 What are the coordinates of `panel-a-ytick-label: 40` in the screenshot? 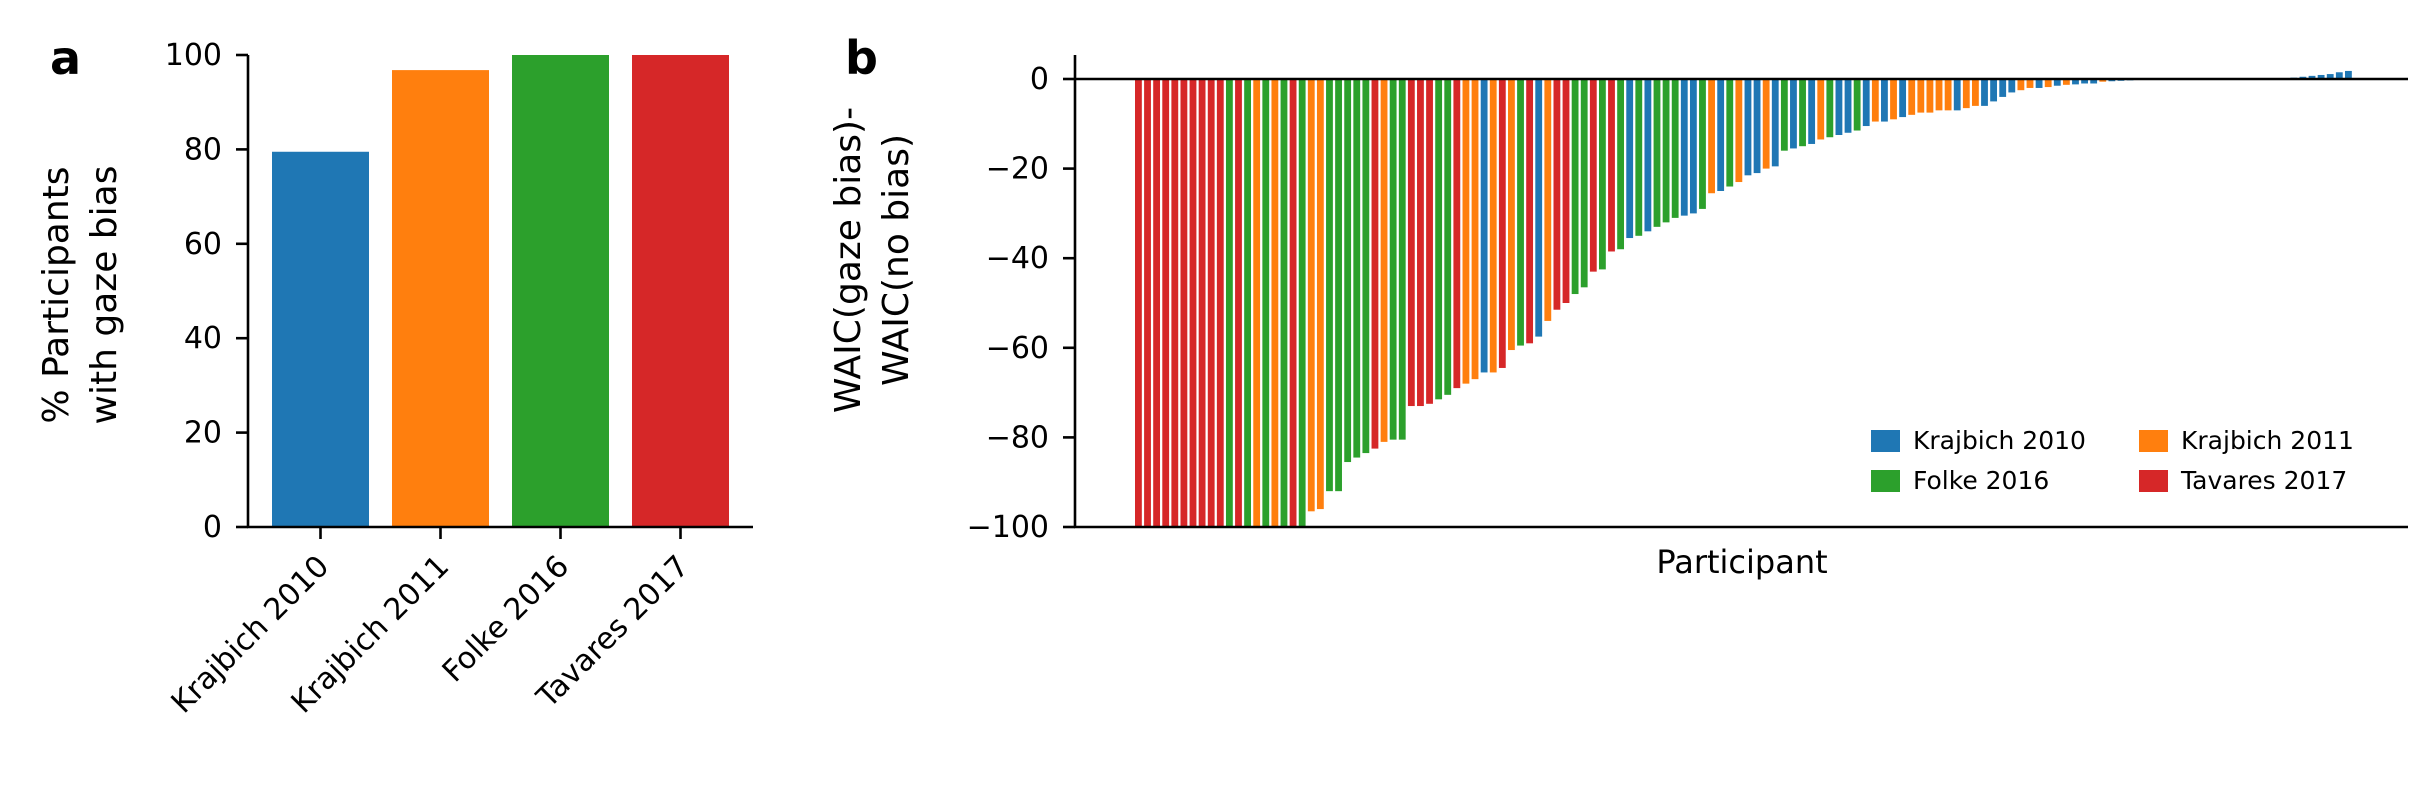 It's located at (203, 338).